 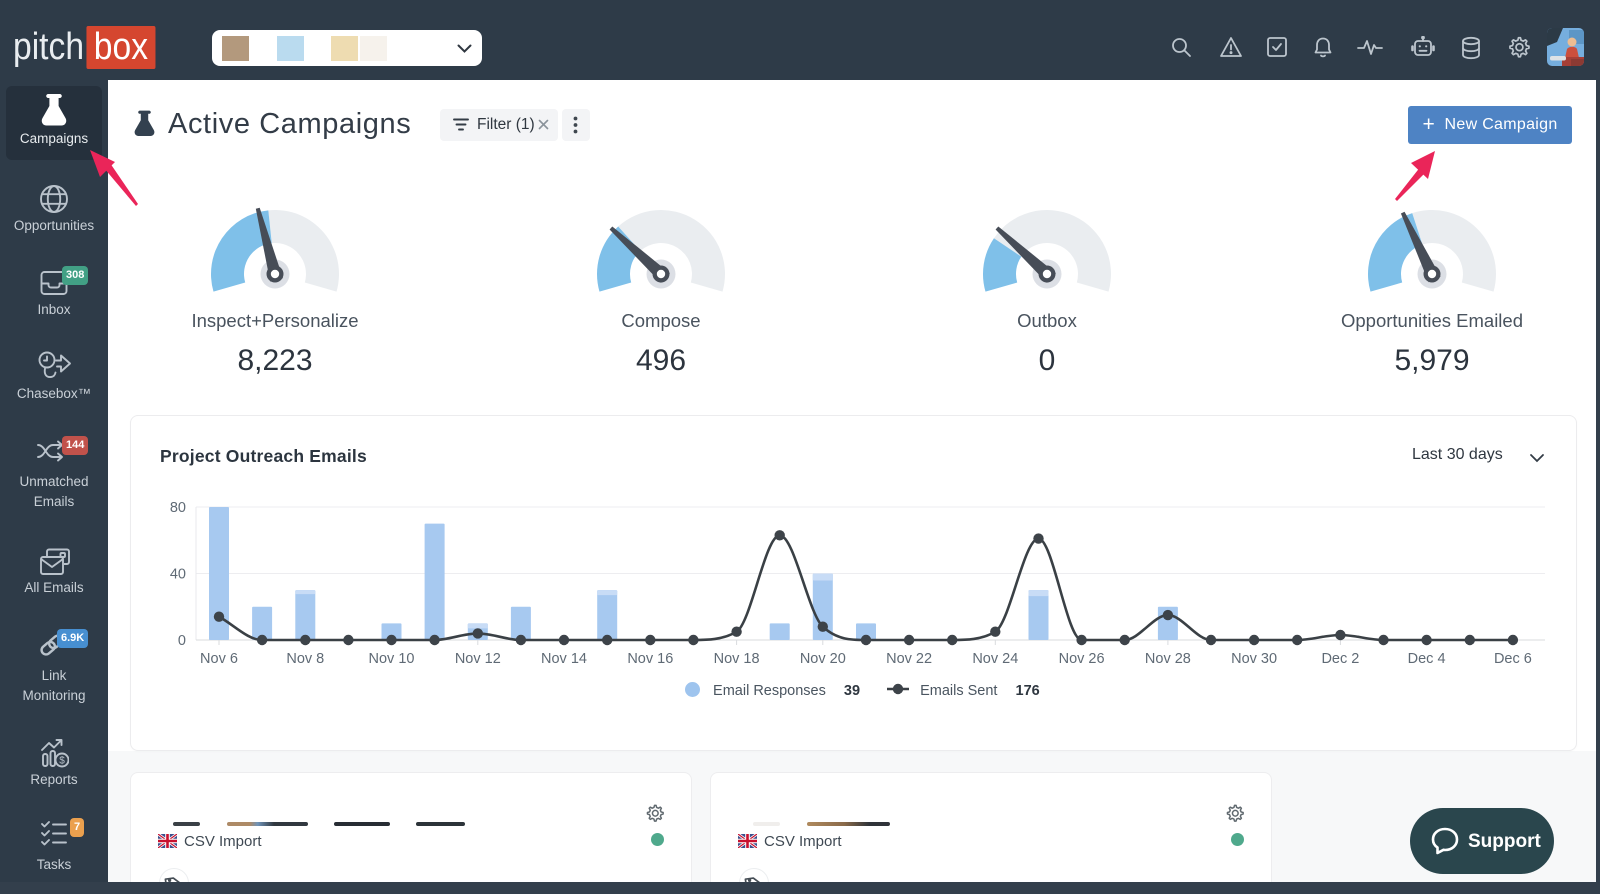 What do you see at coordinates (1168, 659) in the screenshot?
I see `svg-text: Nov 28` at bounding box center [1168, 659].